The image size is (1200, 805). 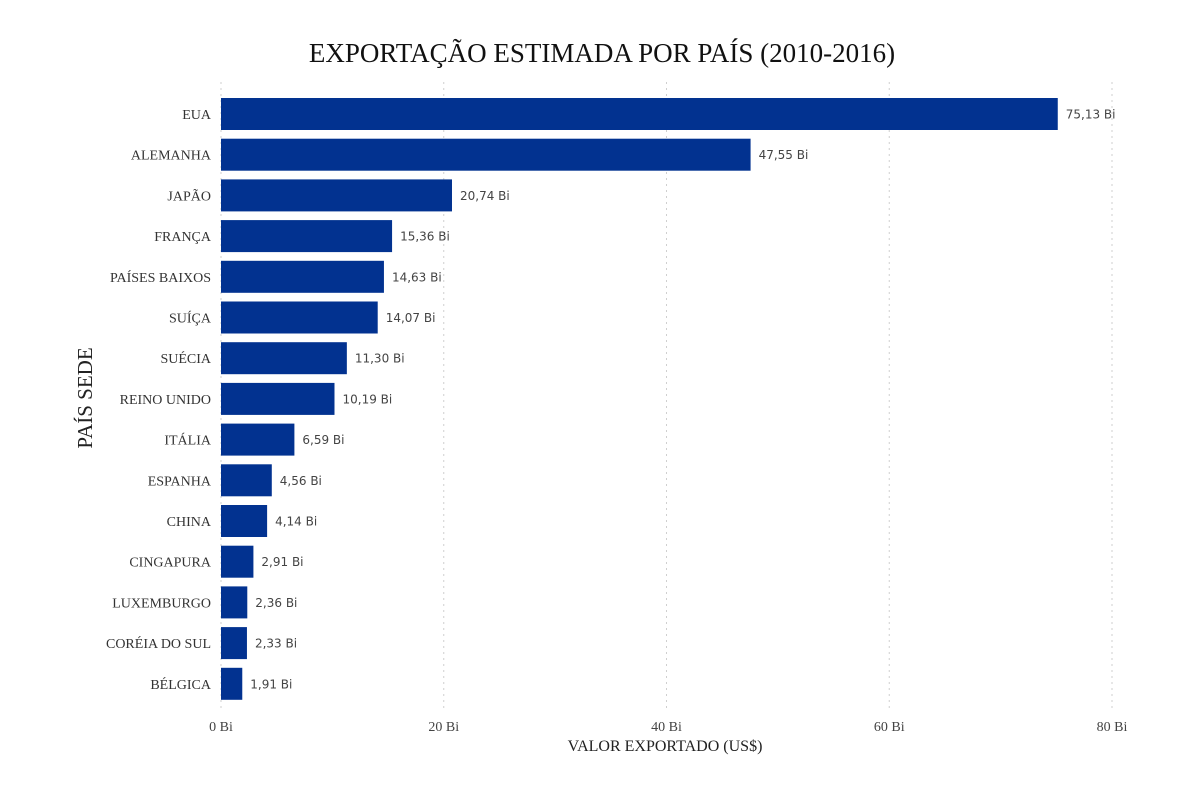 I want to click on category-label: ITÁLIA, so click(x=188, y=440).